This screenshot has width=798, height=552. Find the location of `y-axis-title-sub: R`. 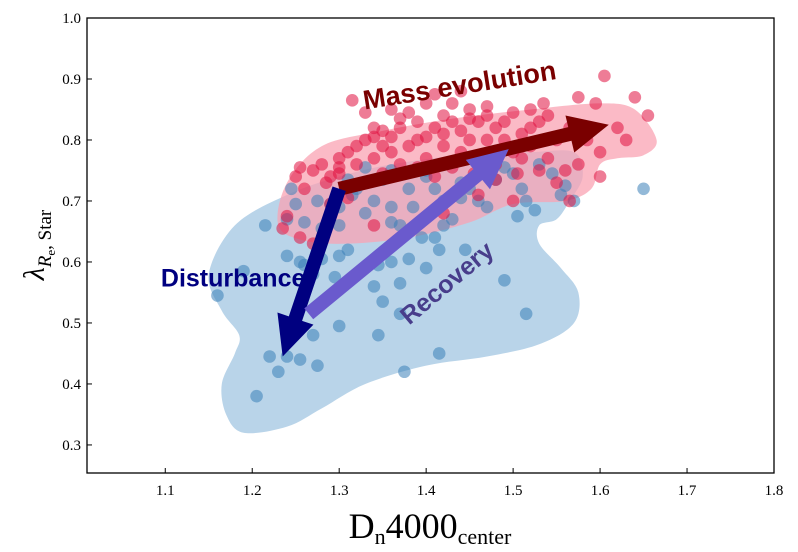

y-axis-title-sub: R is located at coordinates (45, 261).